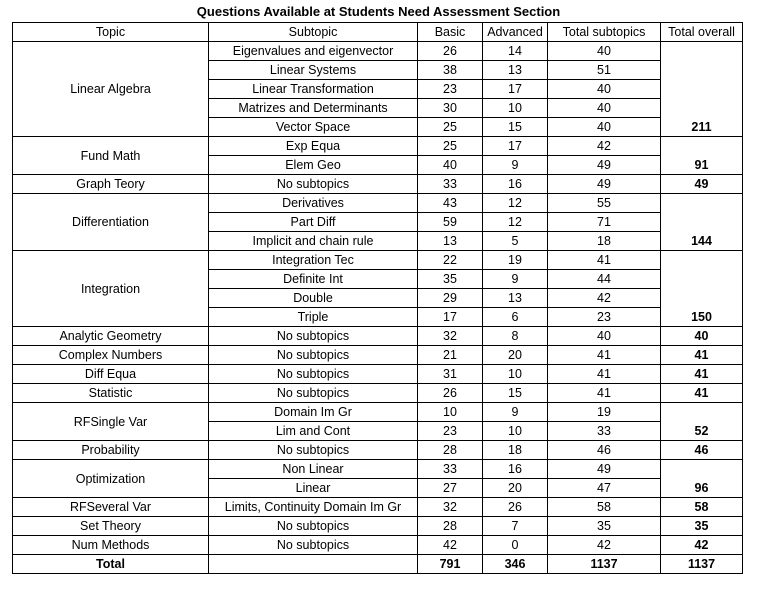 The width and height of the screenshot is (766, 592). I want to click on advanced-cell: 19, so click(515, 260).